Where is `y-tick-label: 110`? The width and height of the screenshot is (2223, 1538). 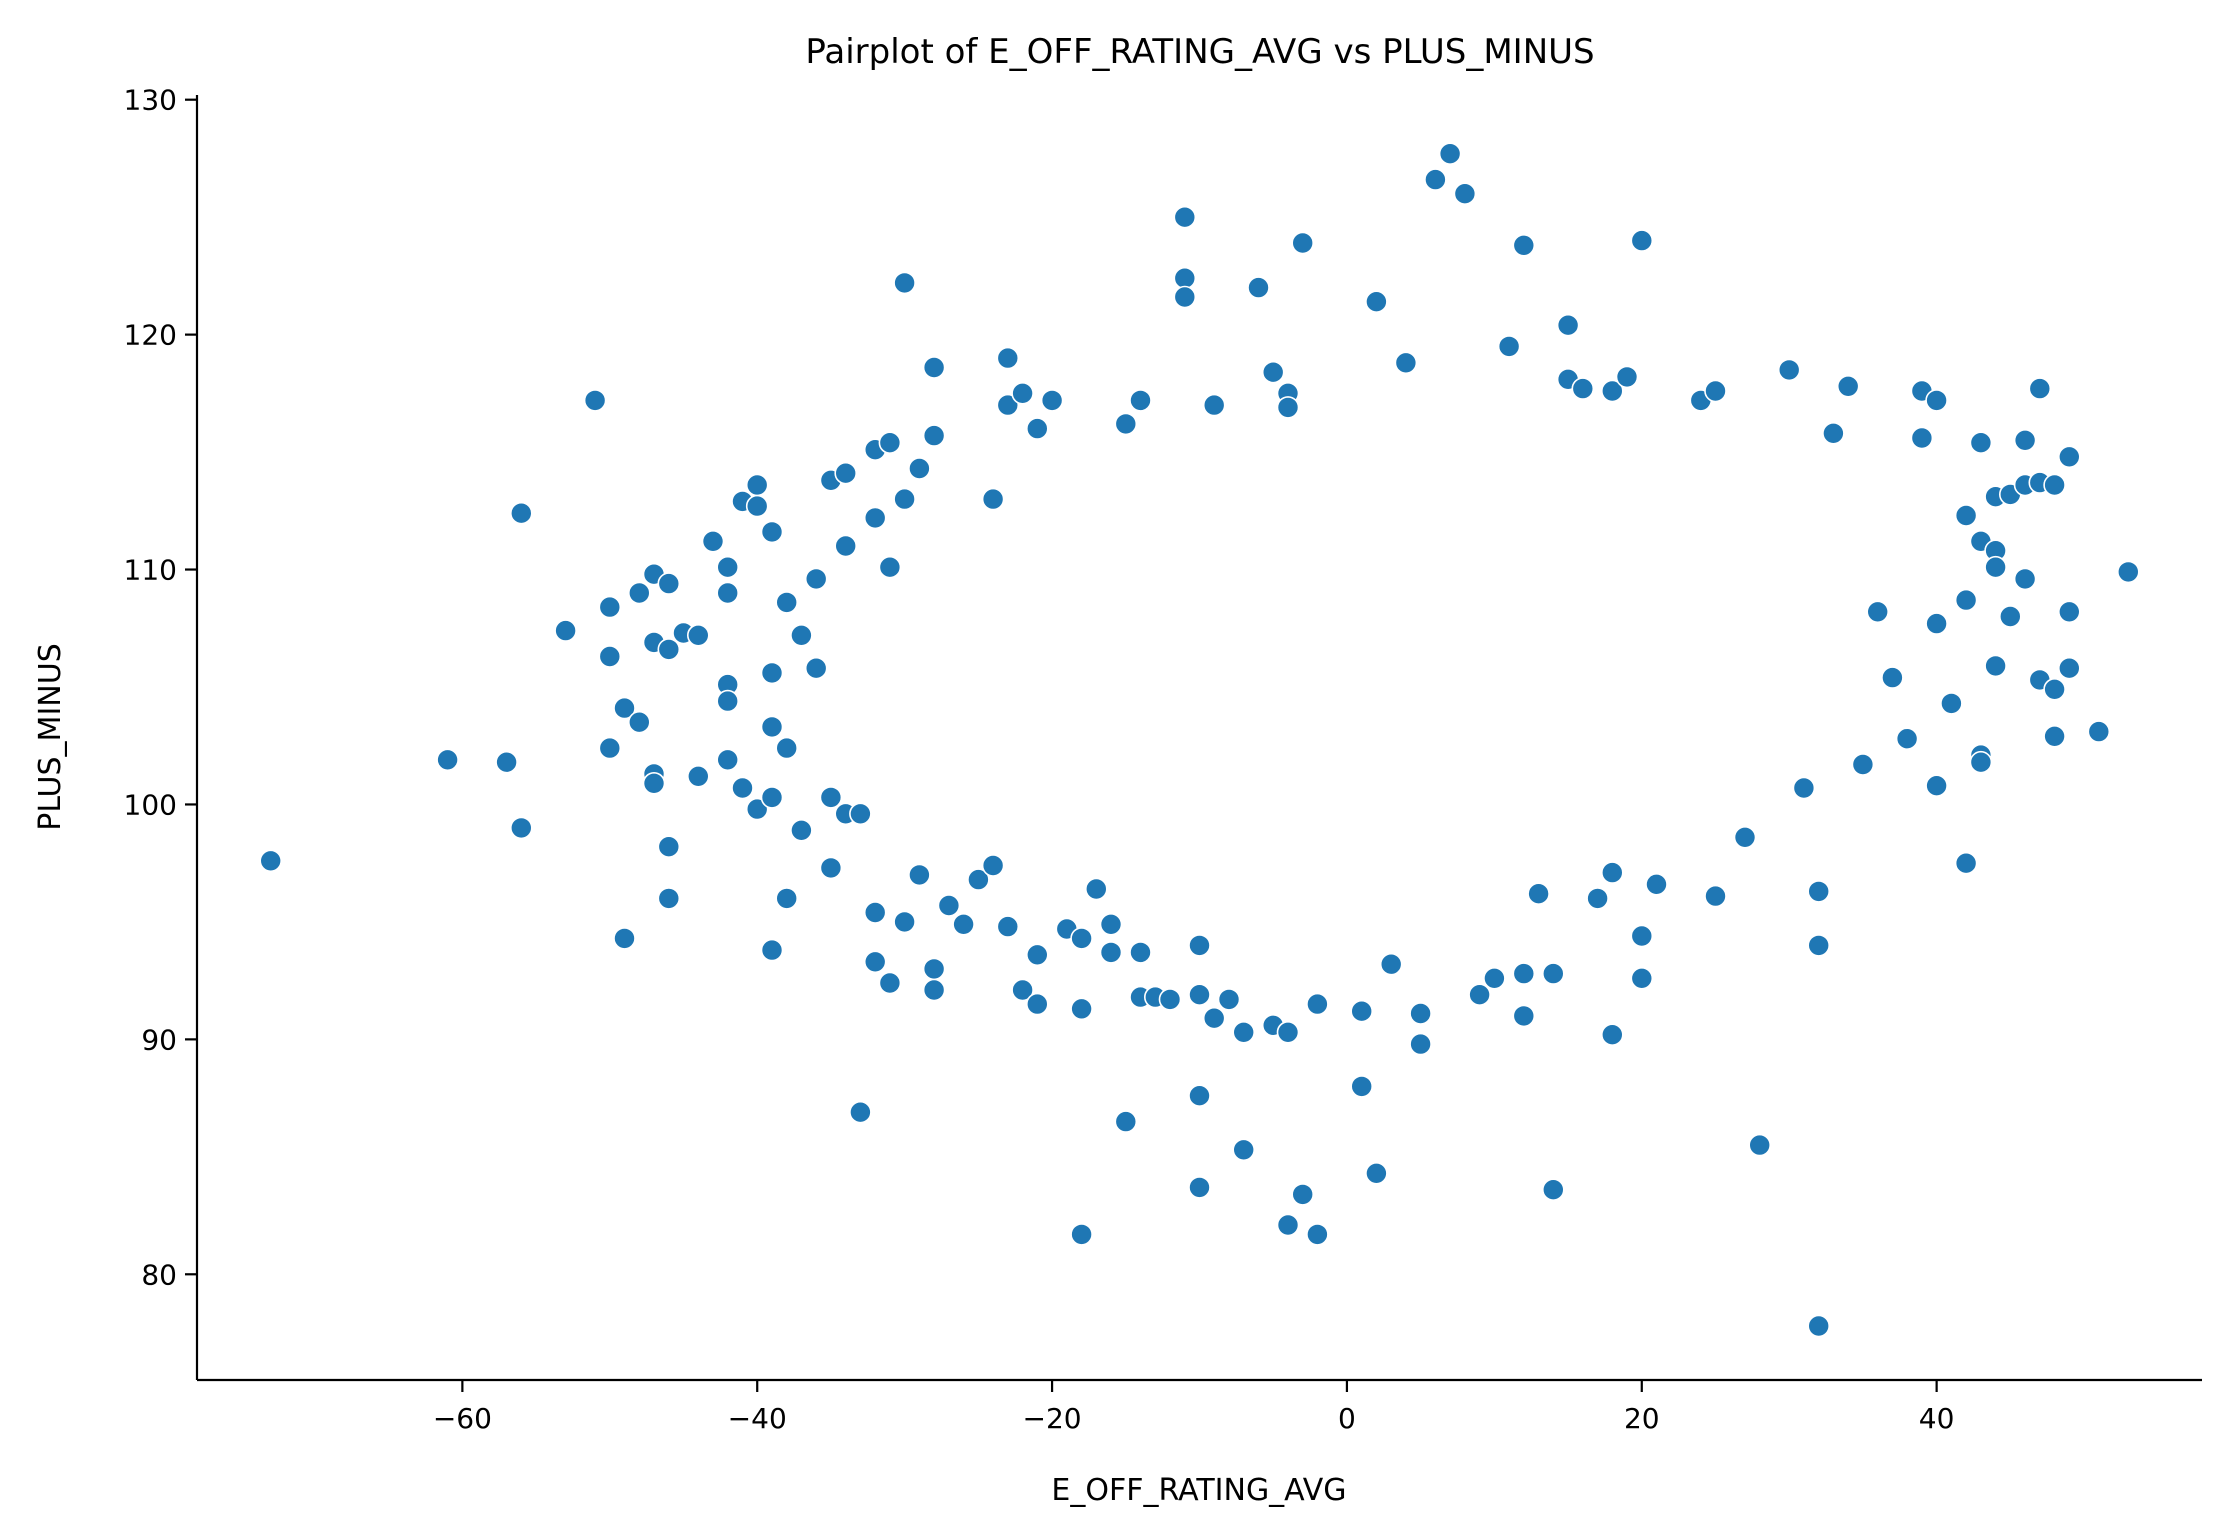 y-tick-label: 110 is located at coordinates (150, 570).